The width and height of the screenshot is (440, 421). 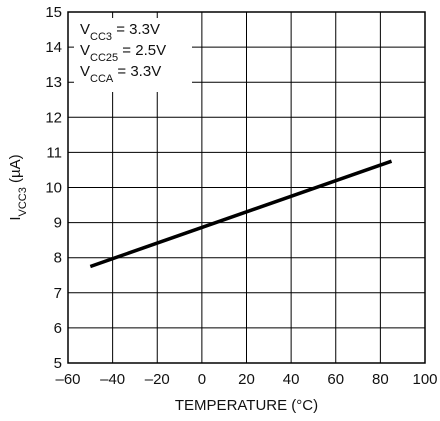 What do you see at coordinates (67, 379) in the screenshot?
I see `x-tick-label: –60` at bounding box center [67, 379].